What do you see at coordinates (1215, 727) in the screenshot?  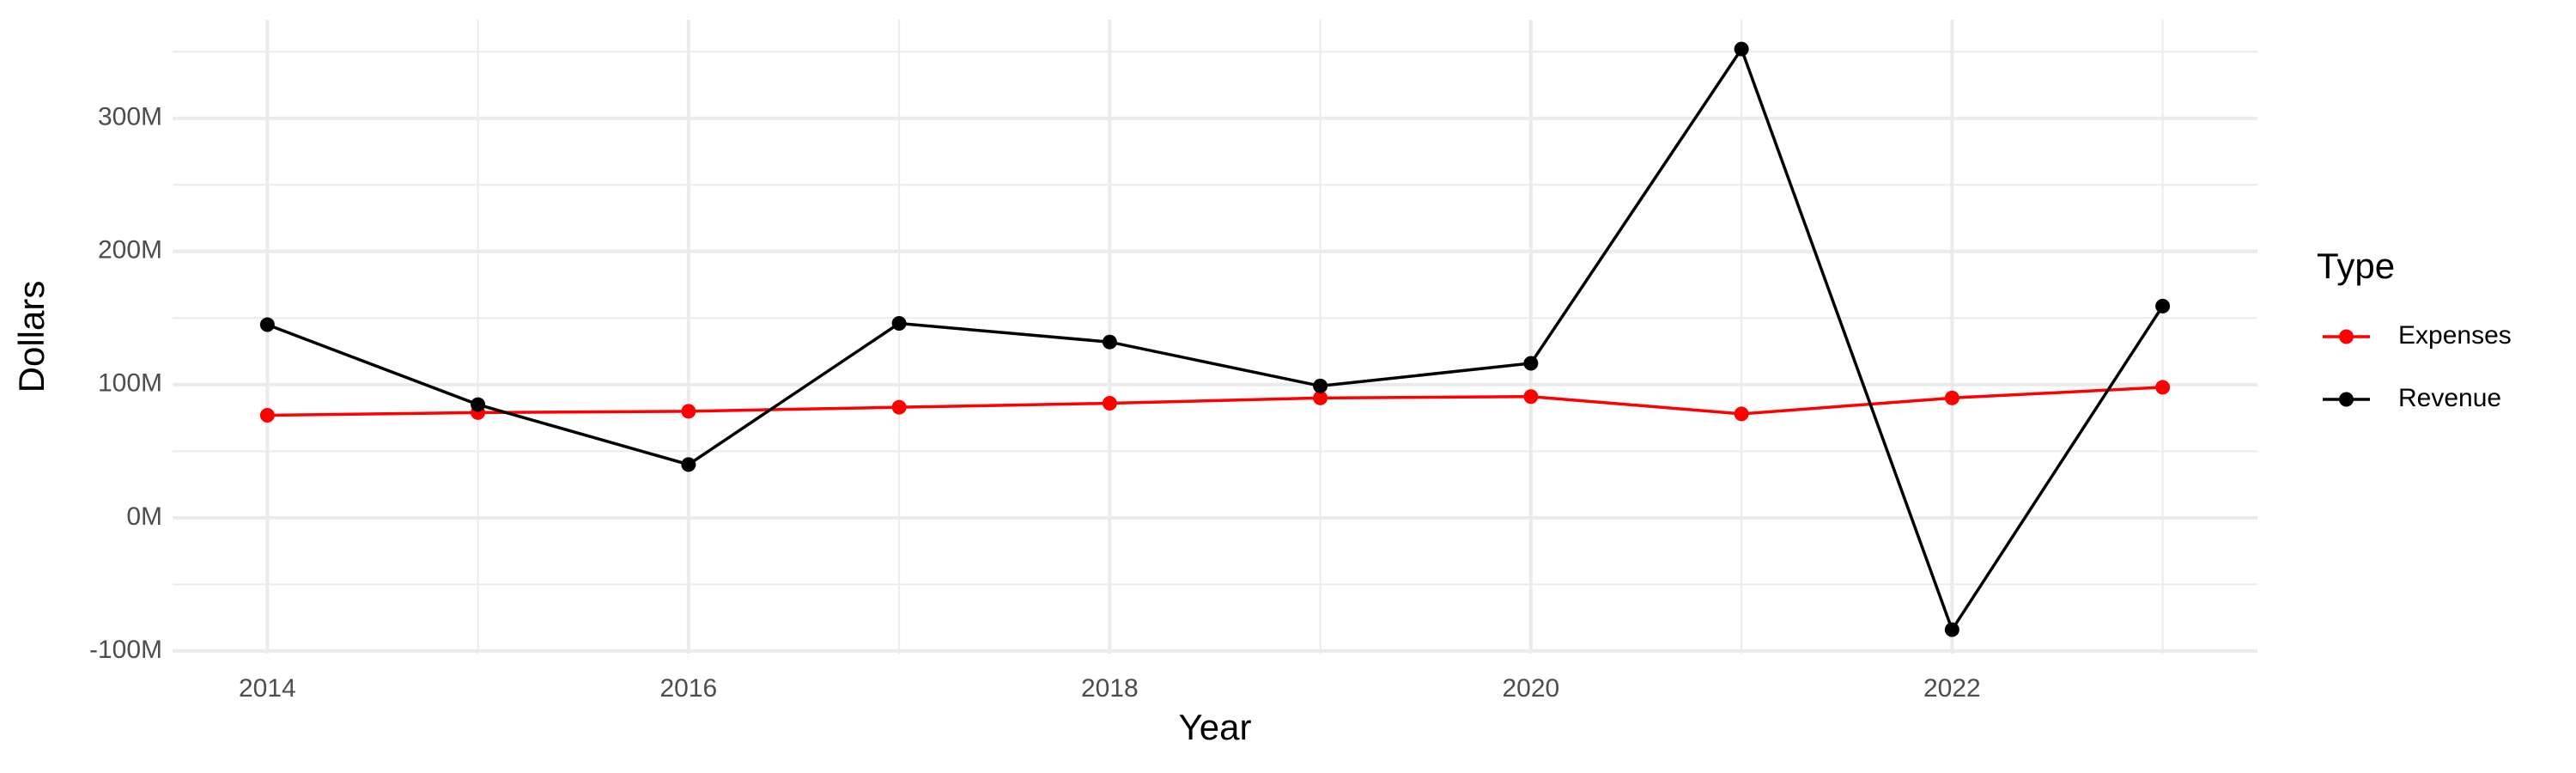 I see `x-axis-title: Year` at bounding box center [1215, 727].